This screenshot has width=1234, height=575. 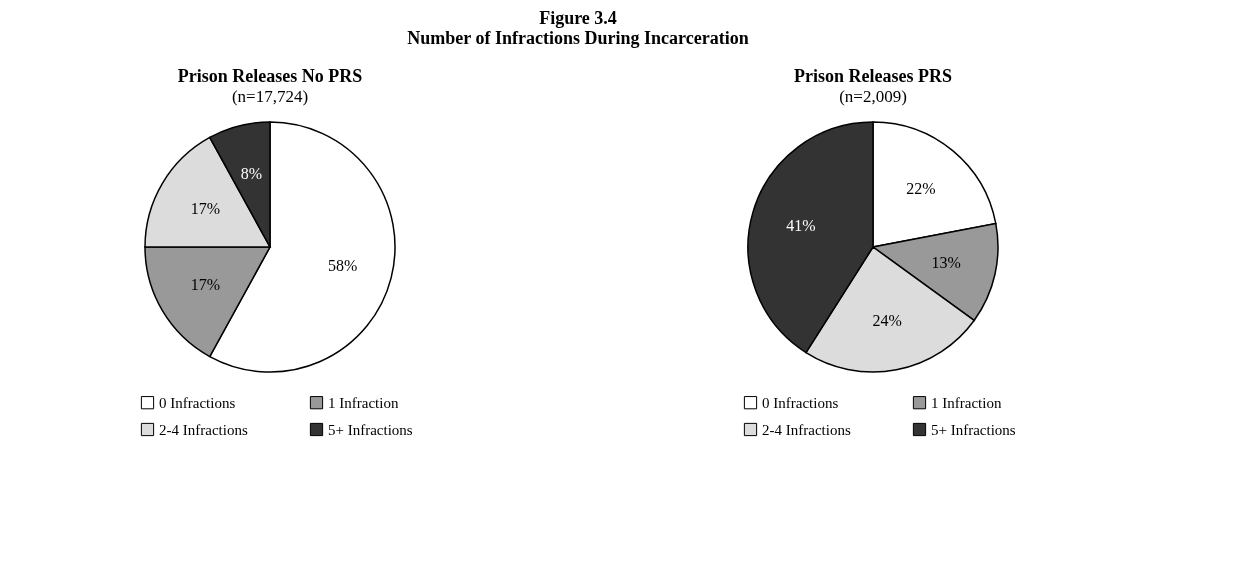 I want to click on chart-title: Prison Releases PRS, so click(x=873, y=76).